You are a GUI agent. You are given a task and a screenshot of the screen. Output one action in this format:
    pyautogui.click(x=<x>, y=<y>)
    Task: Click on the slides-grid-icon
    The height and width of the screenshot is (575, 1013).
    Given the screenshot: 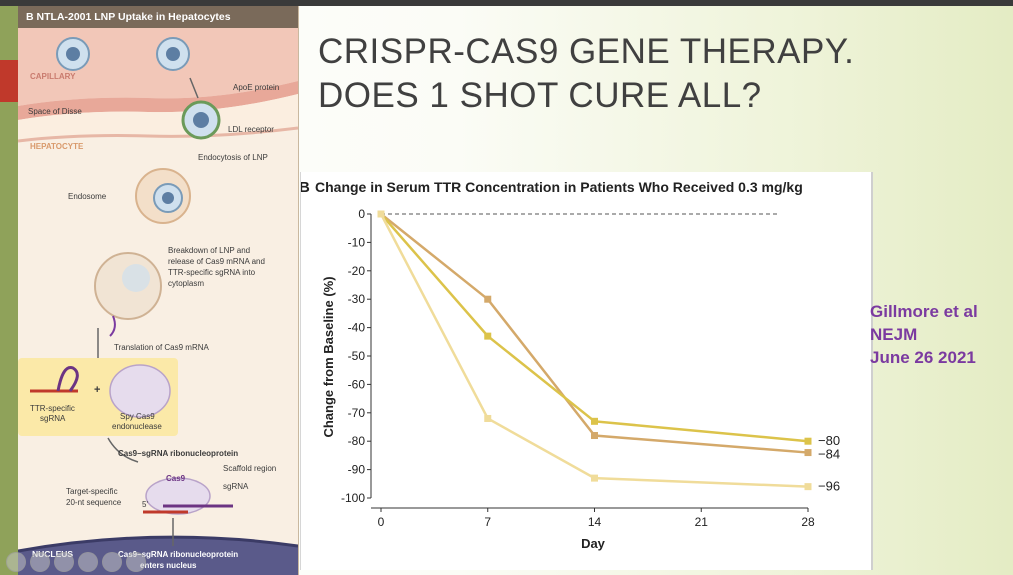 What is the action you would take?
    pyautogui.click(x=88, y=562)
    